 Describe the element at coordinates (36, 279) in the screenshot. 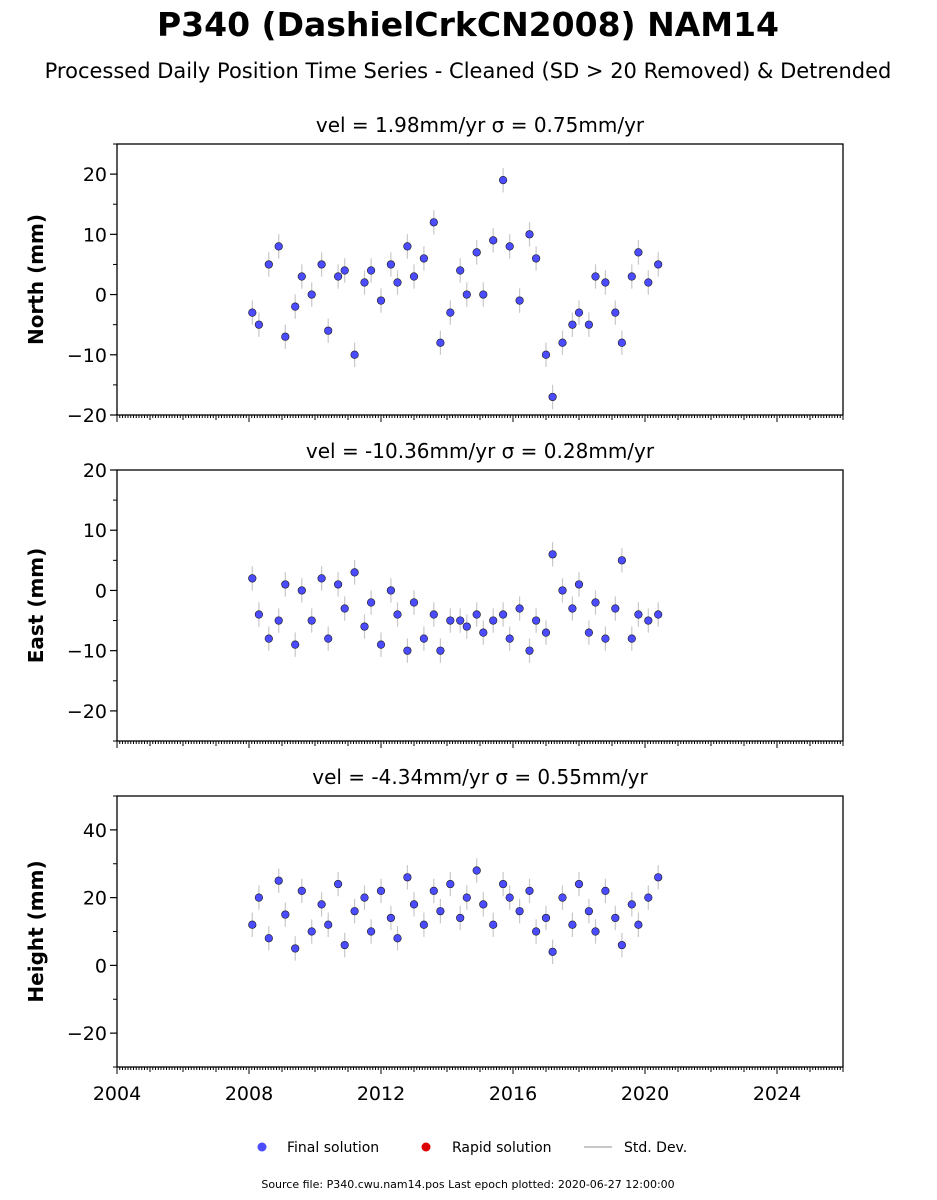

I see `y-axis-label-north: North (mm)` at that location.